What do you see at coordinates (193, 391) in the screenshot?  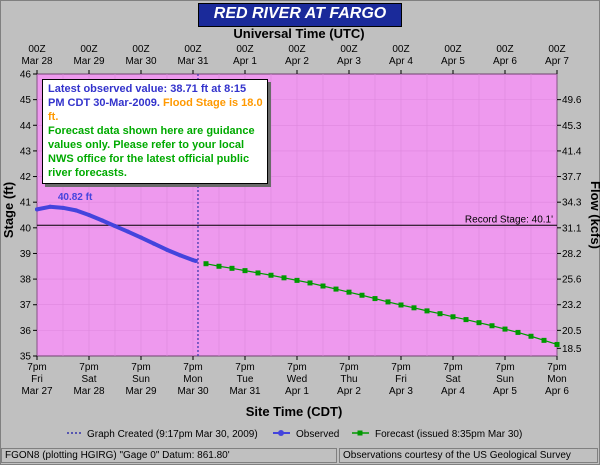 I see `x-tick-label-date: Mar 30` at bounding box center [193, 391].